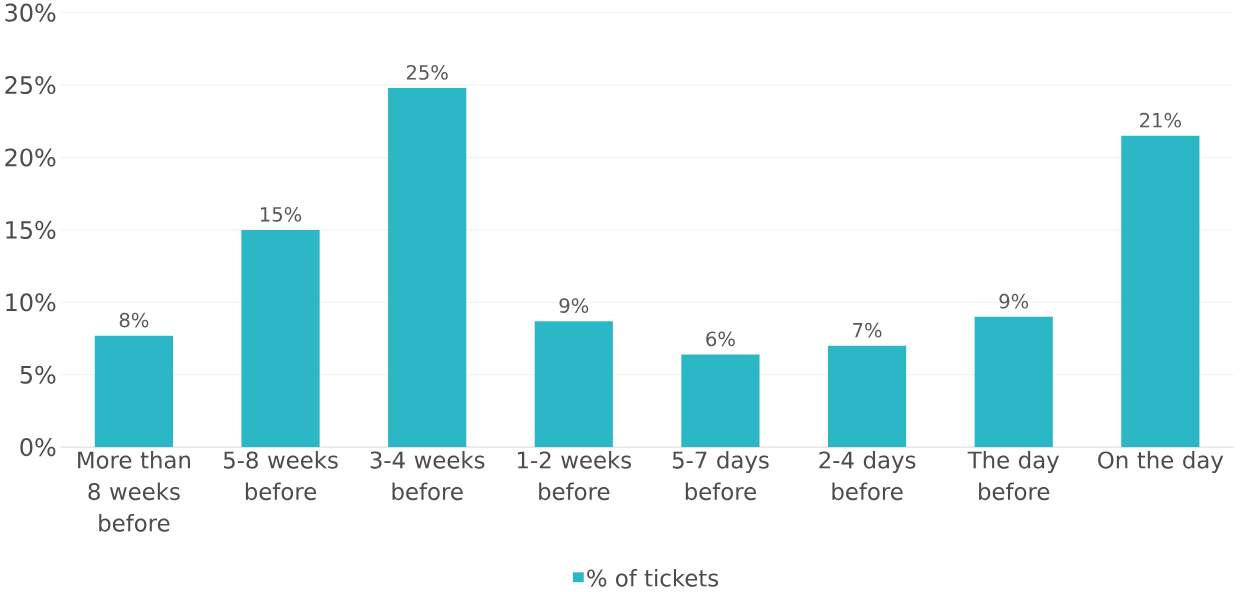 The width and height of the screenshot is (1240, 592). Describe the element at coordinates (653, 577) in the screenshot. I see `legend-label: % of tickets` at that location.